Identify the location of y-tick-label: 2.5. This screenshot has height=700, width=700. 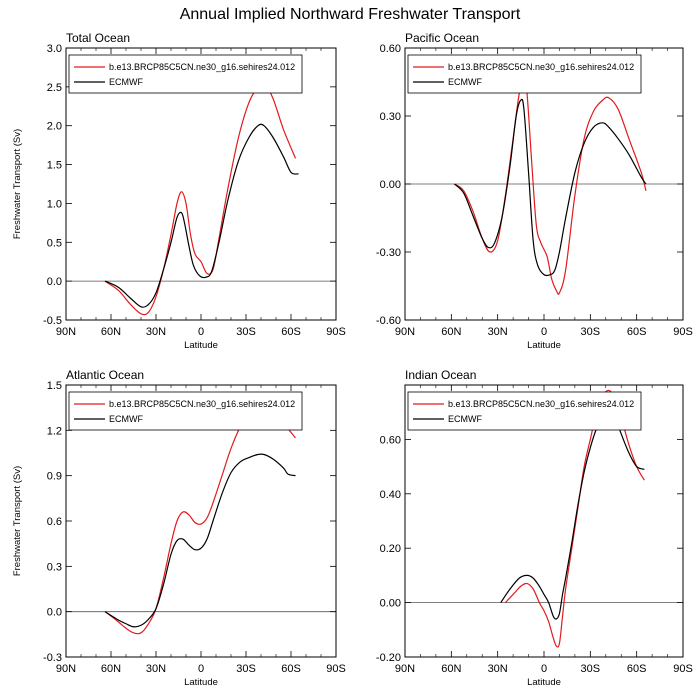
(54, 88).